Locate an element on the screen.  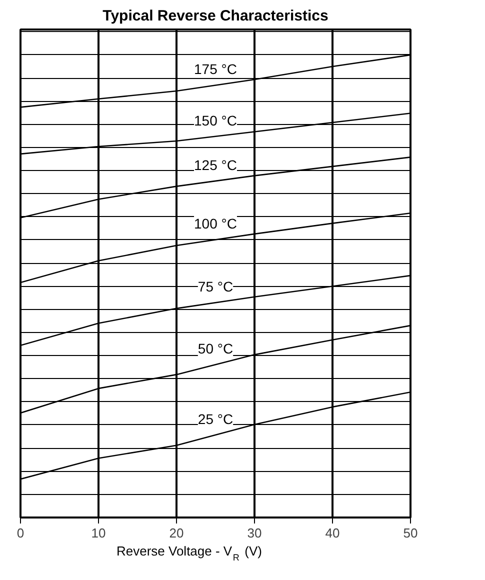
x-tick-label: 40 is located at coordinates (332, 533).